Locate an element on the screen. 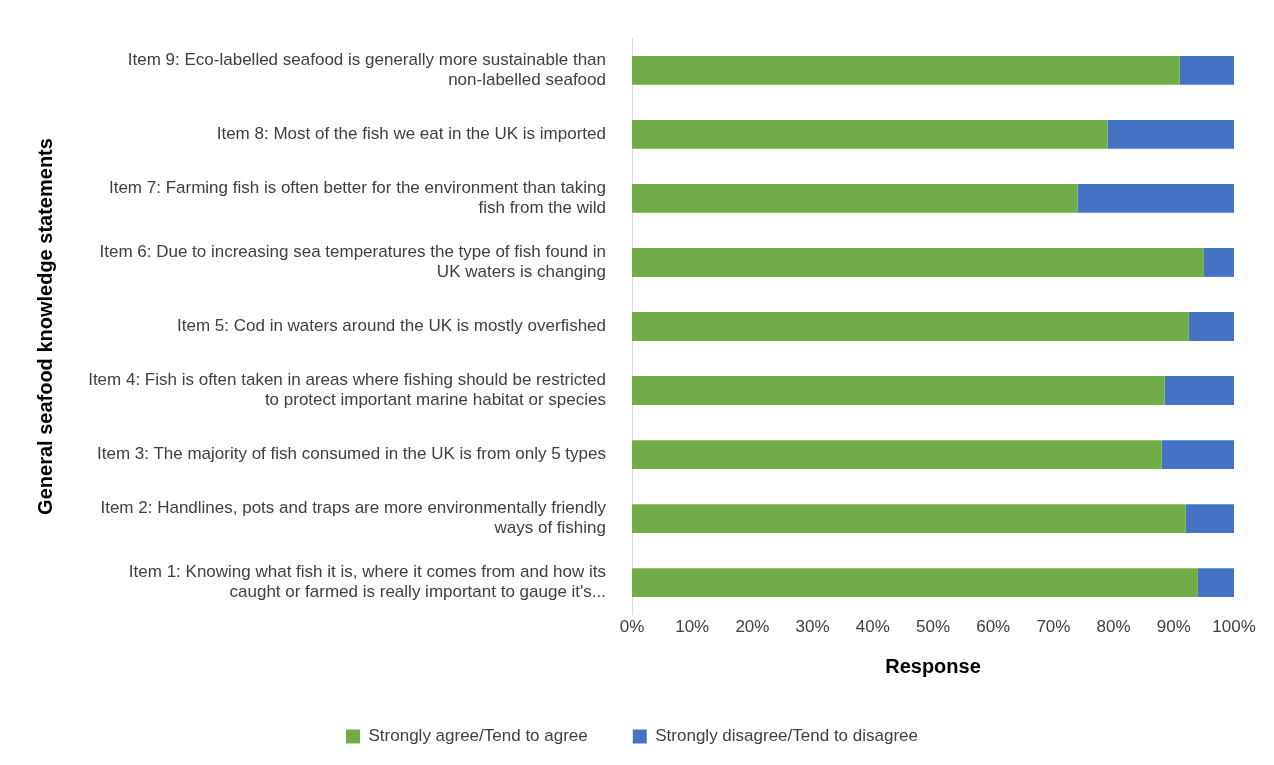 This screenshot has width=1274, height=765. x-tick-label: 50% is located at coordinates (933, 627).